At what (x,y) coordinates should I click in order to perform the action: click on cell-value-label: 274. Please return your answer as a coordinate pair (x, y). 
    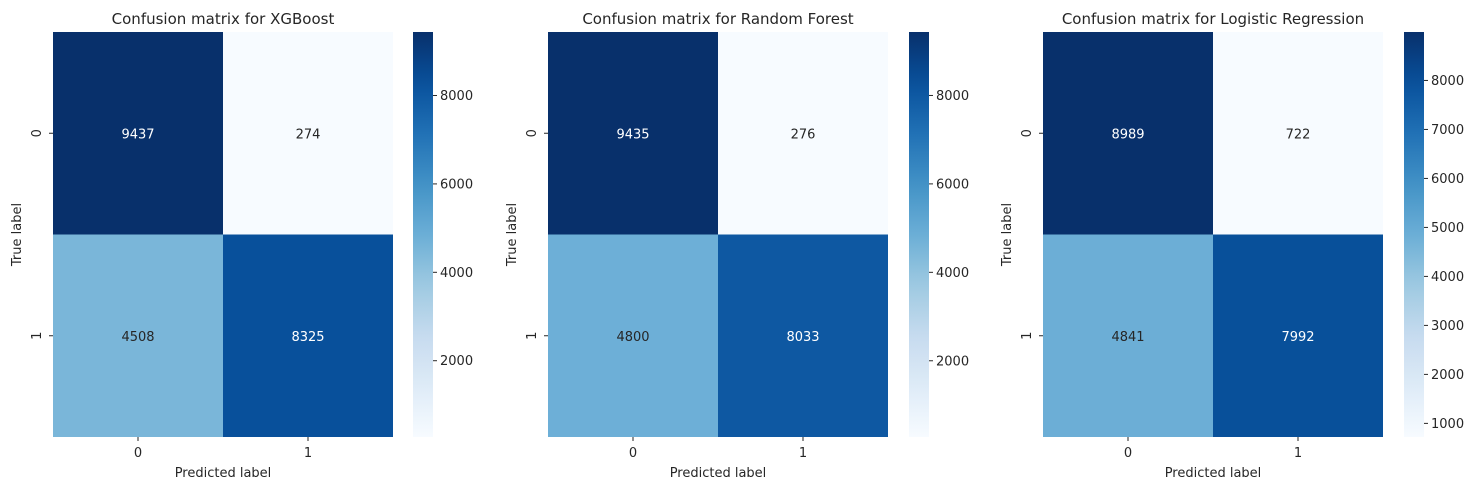
    Looking at the image, I should click on (308, 134).